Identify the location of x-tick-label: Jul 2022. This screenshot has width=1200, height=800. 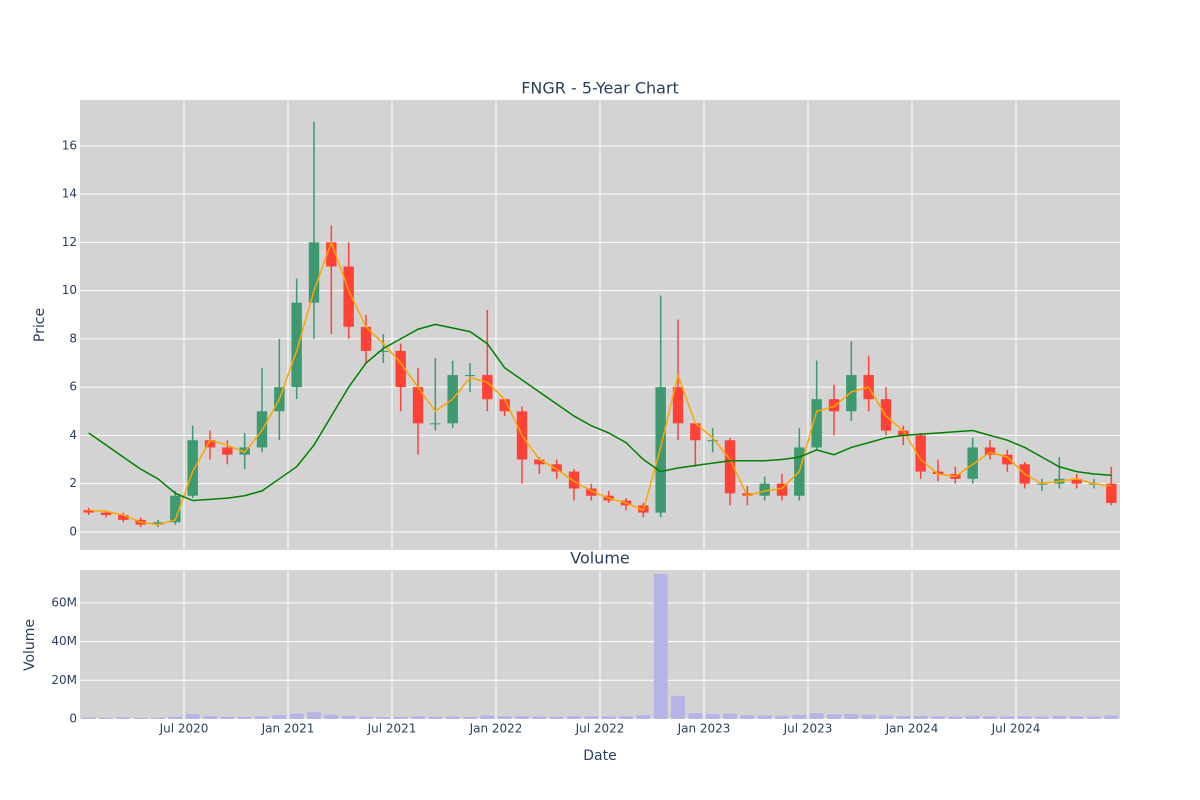
(600, 729).